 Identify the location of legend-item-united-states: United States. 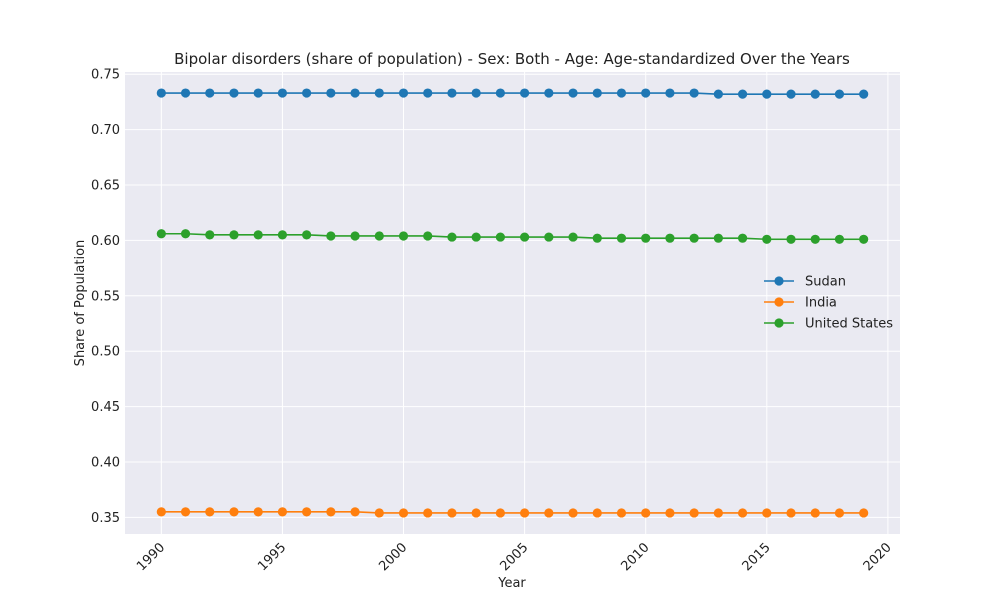
(828, 324).